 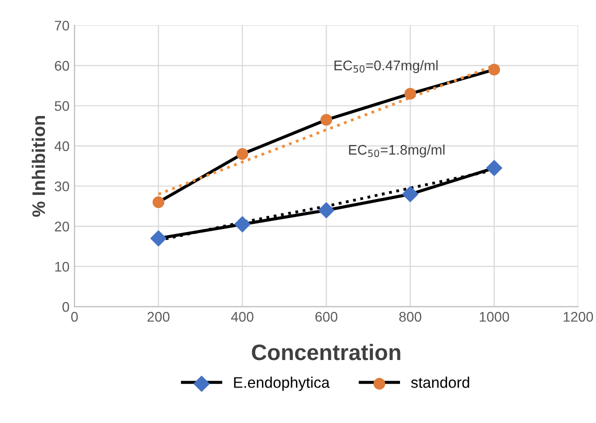 What do you see at coordinates (440, 382) in the screenshot?
I see `legend-label: standord` at bounding box center [440, 382].